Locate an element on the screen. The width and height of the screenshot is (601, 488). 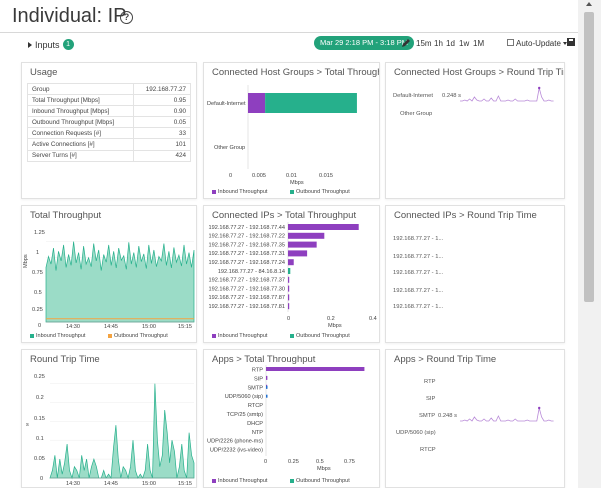
rtt-sparkline is located at coordinates (507, 414).